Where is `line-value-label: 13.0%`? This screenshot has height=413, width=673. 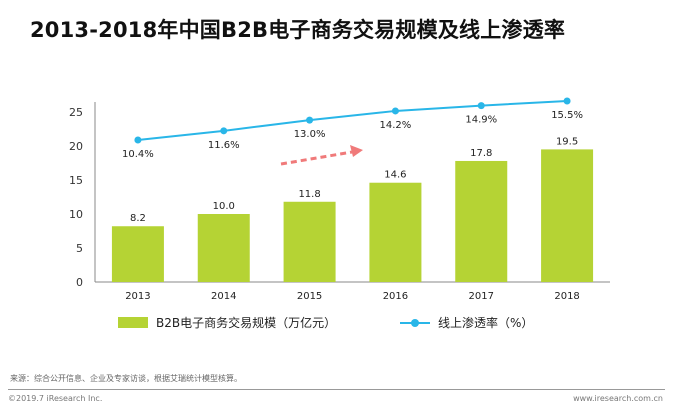 line-value-label: 13.0% is located at coordinates (310, 134).